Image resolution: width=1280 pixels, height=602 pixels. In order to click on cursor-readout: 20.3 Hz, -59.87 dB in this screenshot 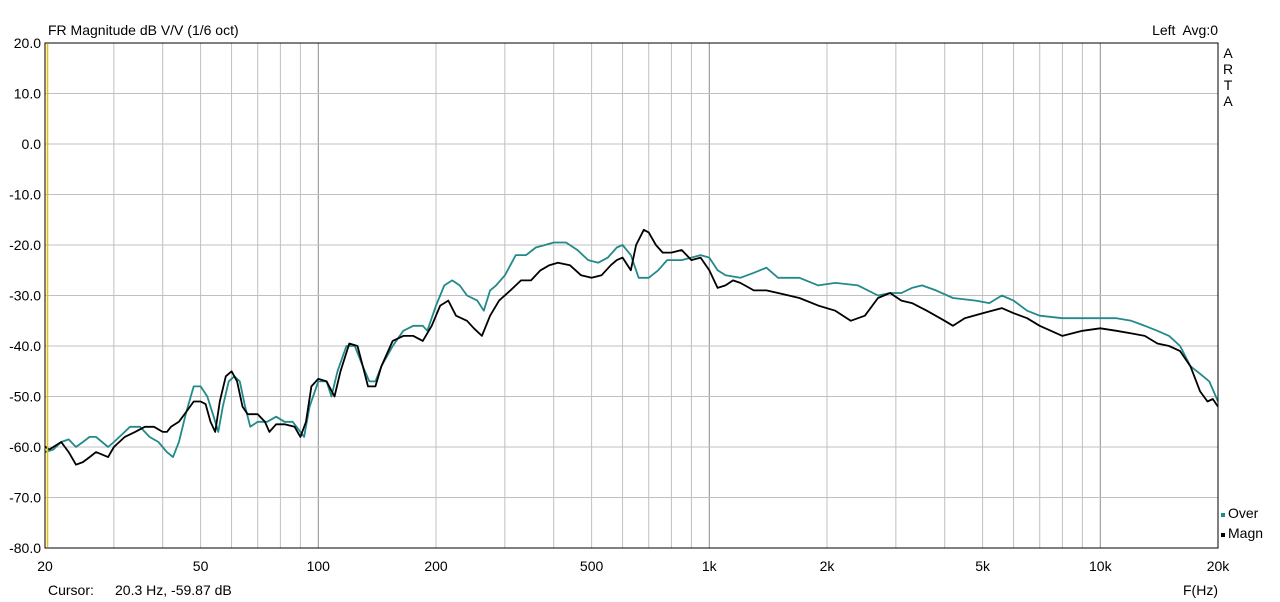, I will do `click(173, 590)`.